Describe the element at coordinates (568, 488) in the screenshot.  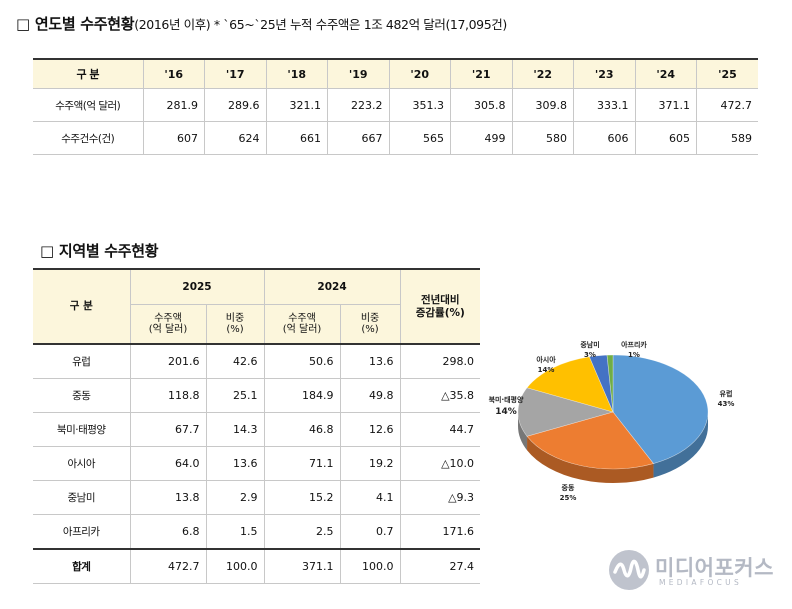
I see `pie-label-name: 중동` at that location.